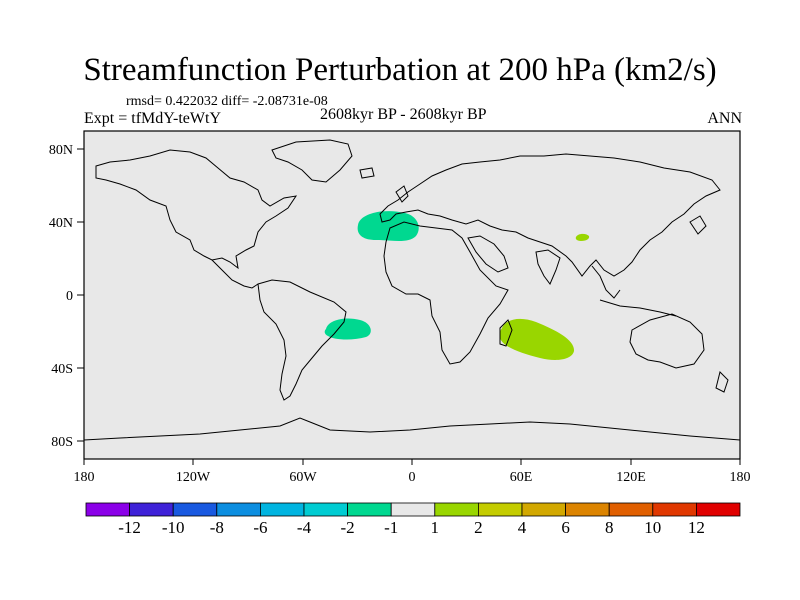  What do you see at coordinates (260, 527) in the screenshot?
I see `colorbar-label: -6` at bounding box center [260, 527].